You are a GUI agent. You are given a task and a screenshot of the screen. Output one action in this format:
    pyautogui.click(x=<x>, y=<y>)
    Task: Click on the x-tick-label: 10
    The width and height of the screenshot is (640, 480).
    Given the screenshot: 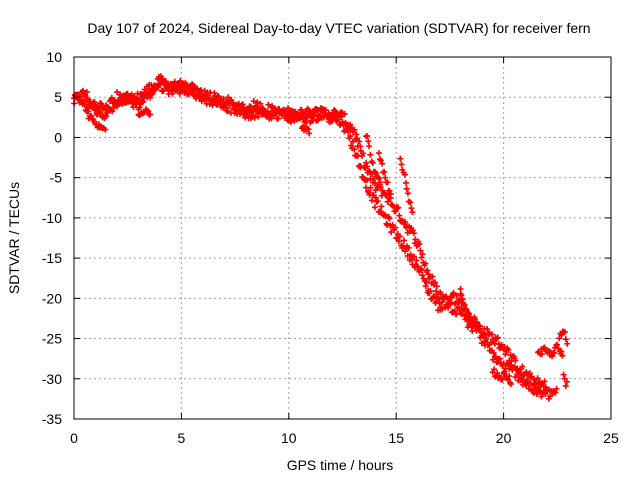 What is the action you would take?
    pyautogui.click(x=289, y=438)
    